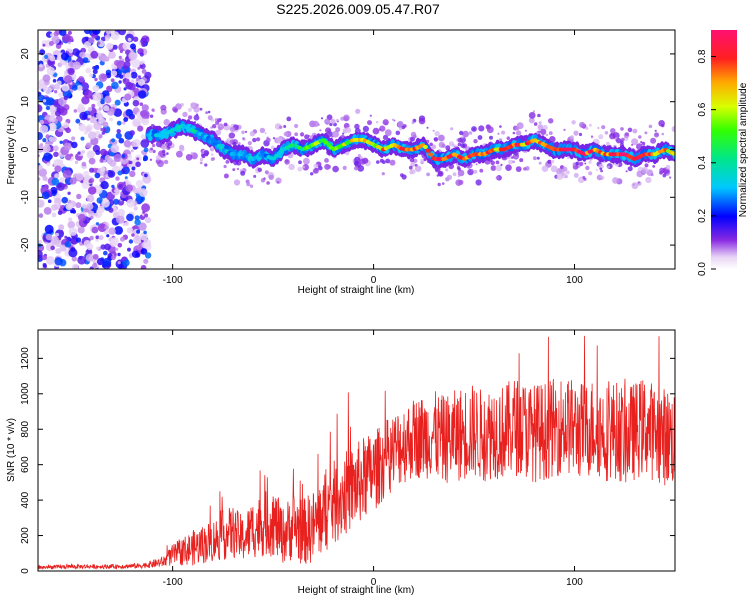 The width and height of the screenshot is (750, 600). I want to click on top-x-tick-label: -100, so click(173, 280).